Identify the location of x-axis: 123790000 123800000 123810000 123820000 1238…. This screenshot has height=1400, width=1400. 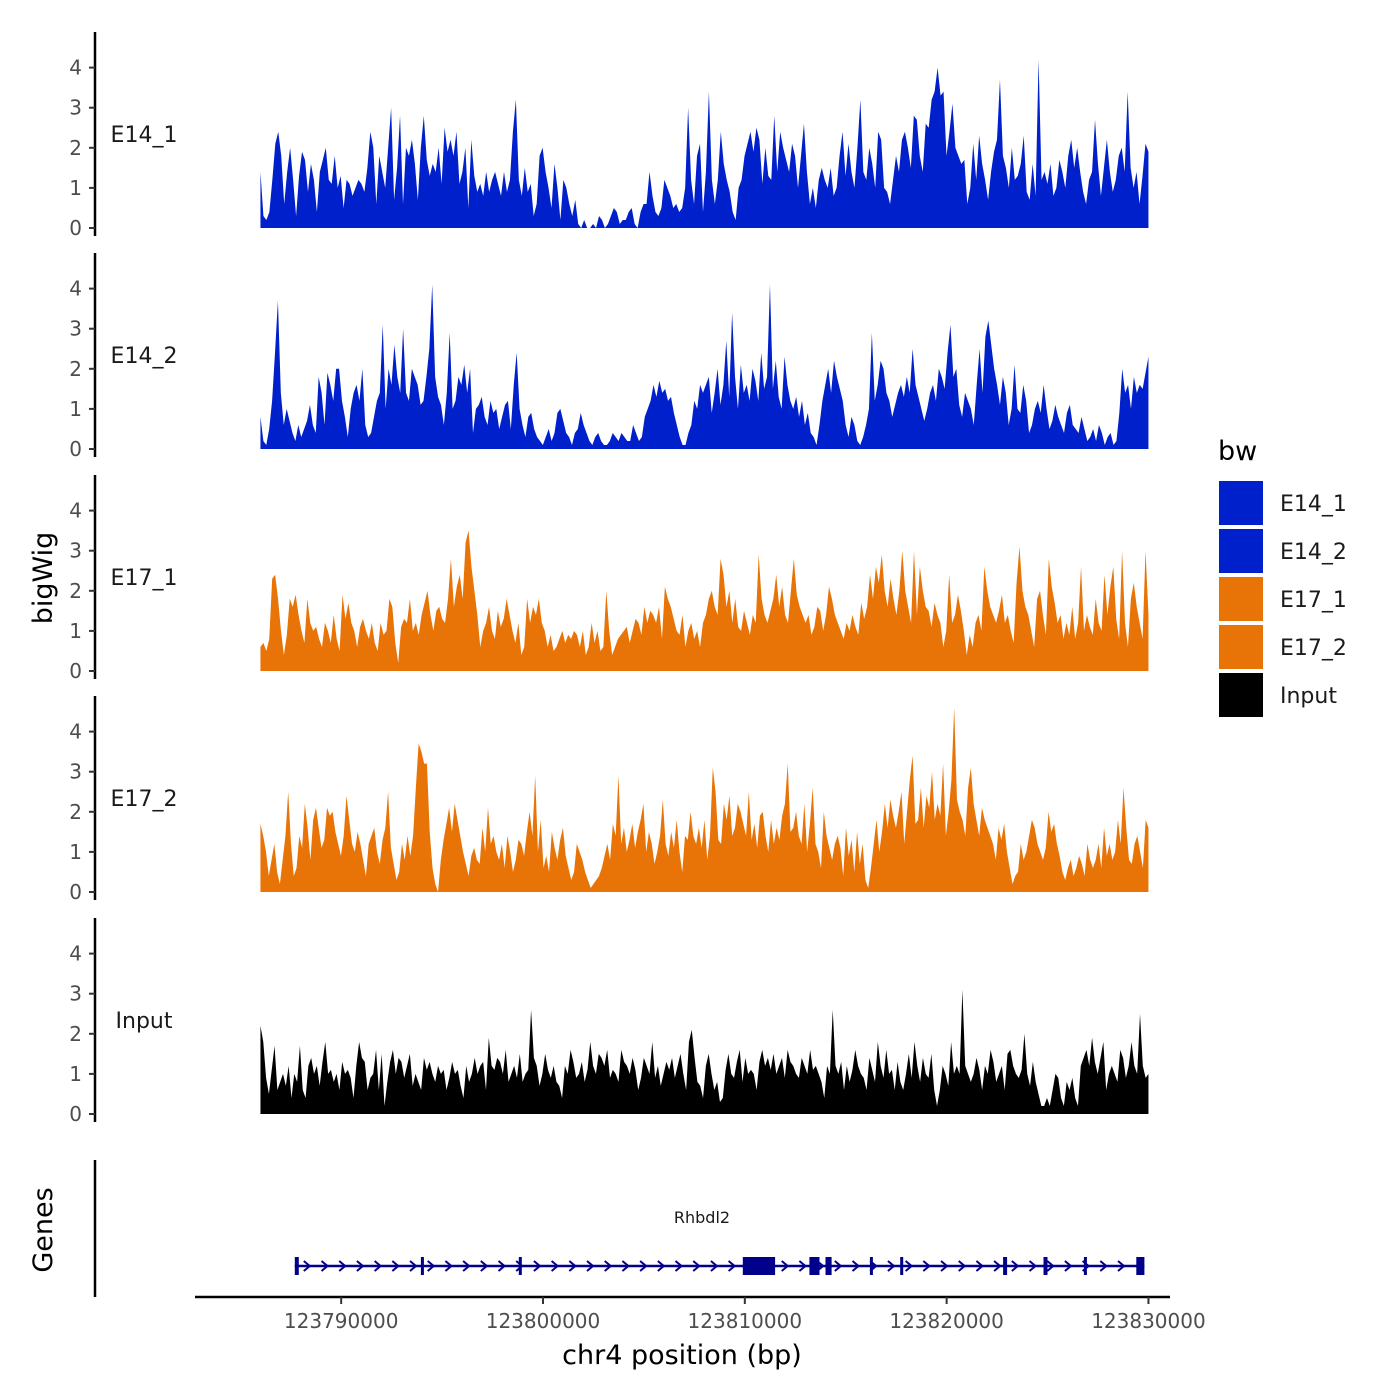
(700, 1314).